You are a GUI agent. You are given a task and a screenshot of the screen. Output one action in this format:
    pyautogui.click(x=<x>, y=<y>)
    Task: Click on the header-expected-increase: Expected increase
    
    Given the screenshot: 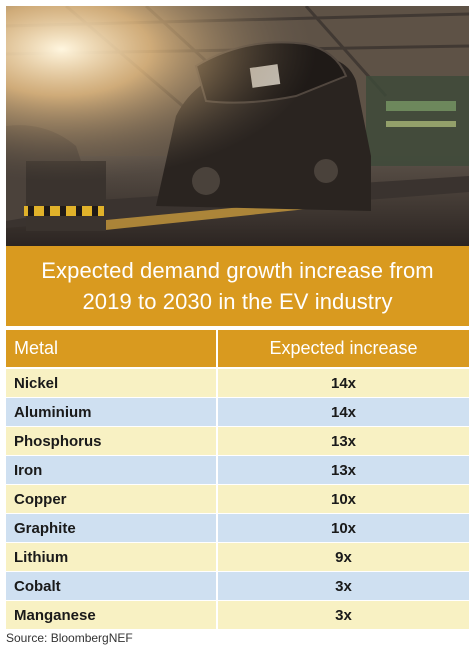 What is the action you would take?
    pyautogui.click(x=342, y=348)
    